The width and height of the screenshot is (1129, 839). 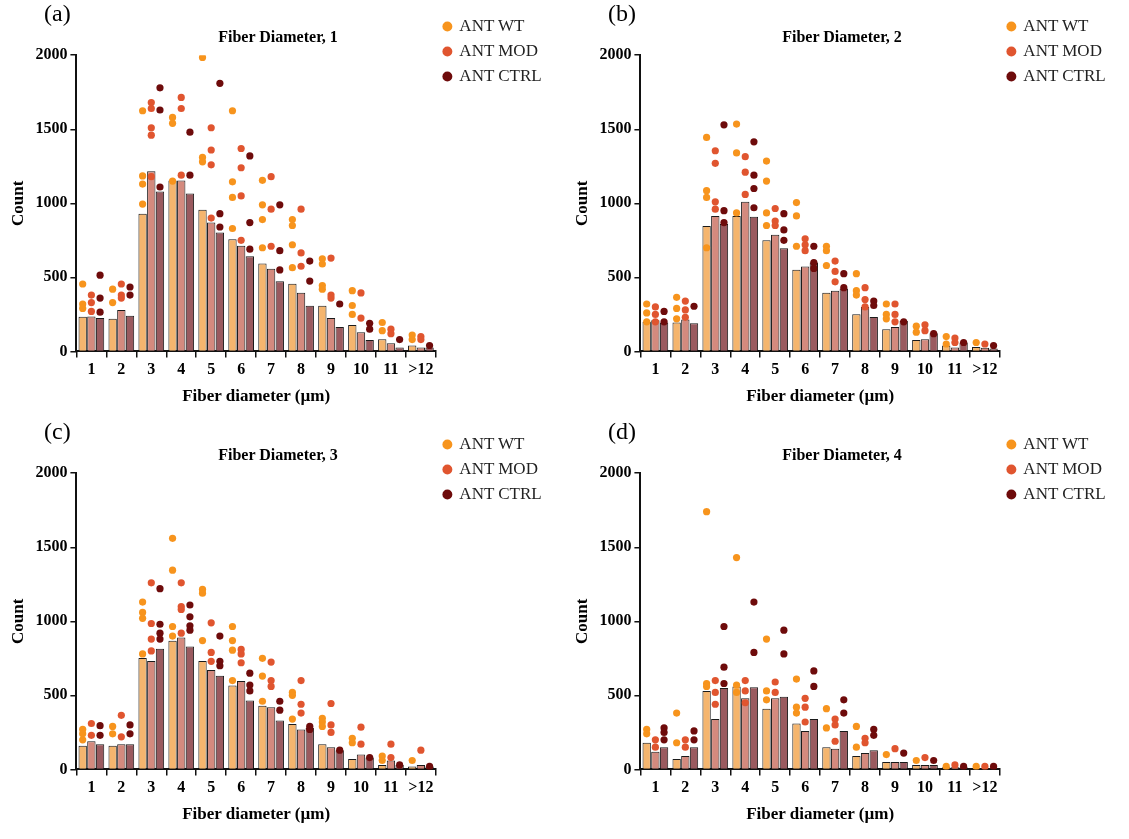 What do you see at coordinates (622, 13) in the screenshot?
I see `text: (b)` at bounding box center [622, 13].